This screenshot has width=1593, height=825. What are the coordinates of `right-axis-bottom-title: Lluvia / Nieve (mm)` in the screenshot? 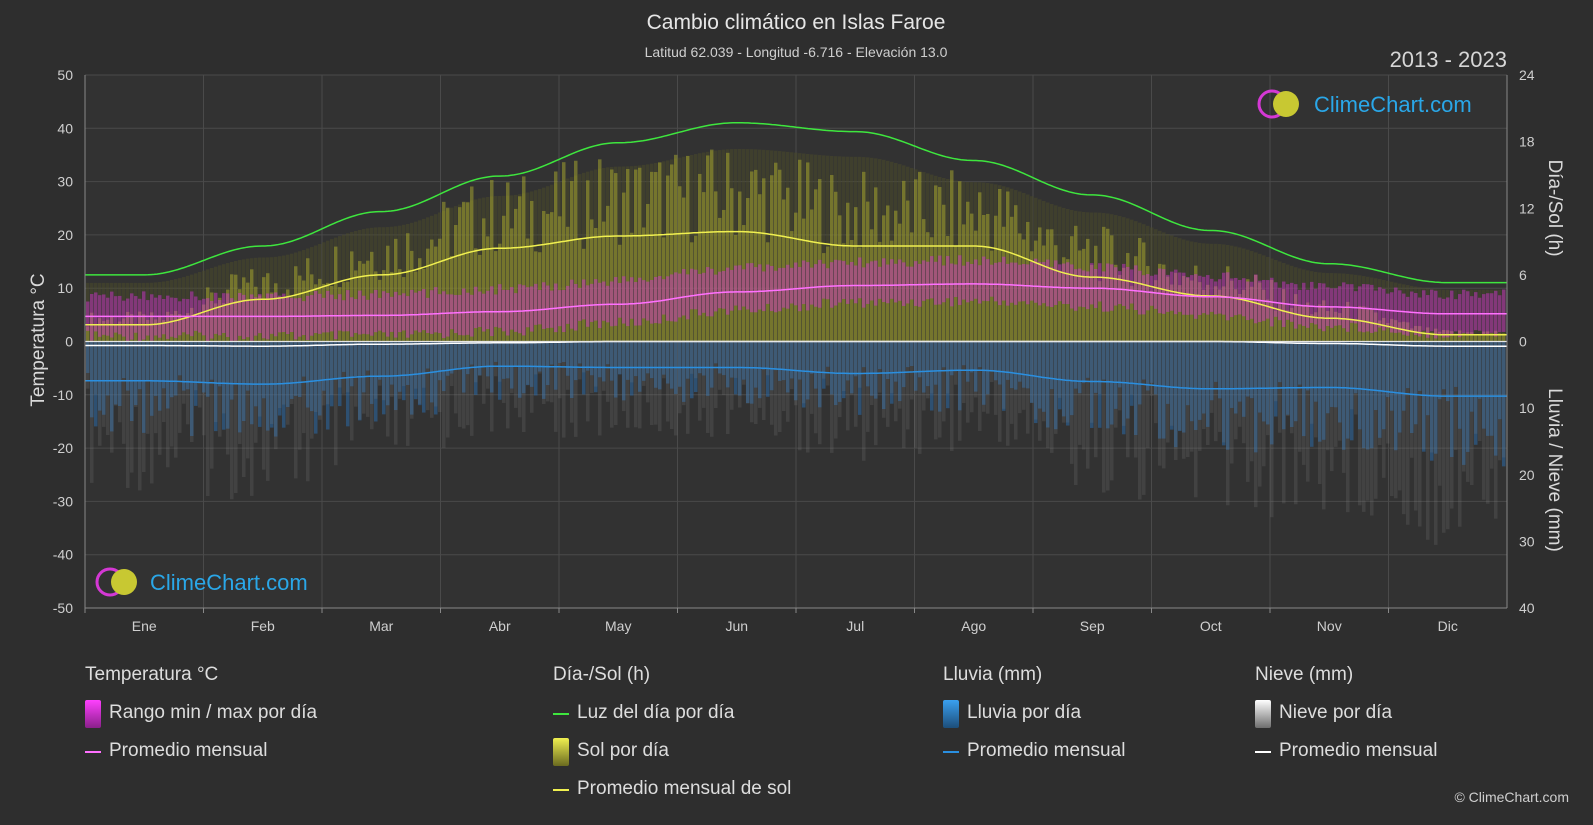 It's located at (1554, 470).